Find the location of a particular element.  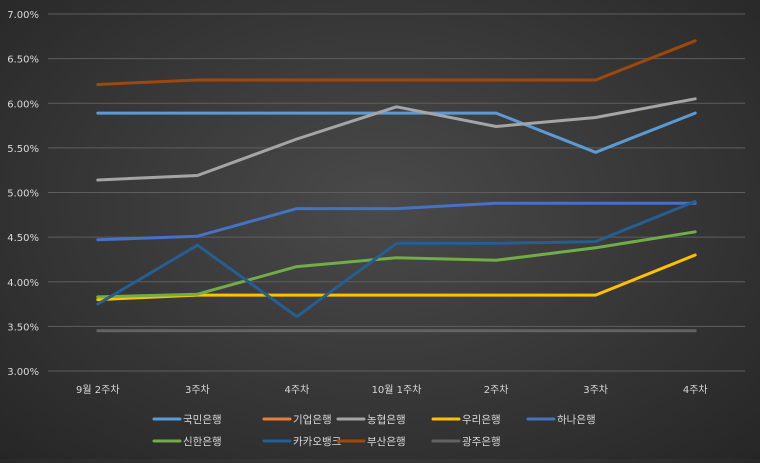

legend-label: 신한은행 is located at coordinates (202, 442).